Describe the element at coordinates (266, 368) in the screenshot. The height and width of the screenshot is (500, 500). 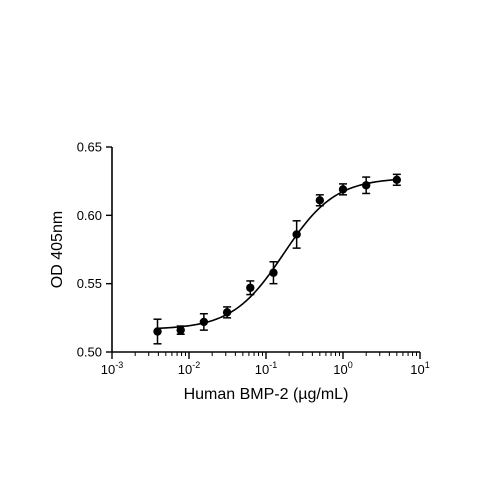
I see `x-tick-label: 10⁻¹` at that location.